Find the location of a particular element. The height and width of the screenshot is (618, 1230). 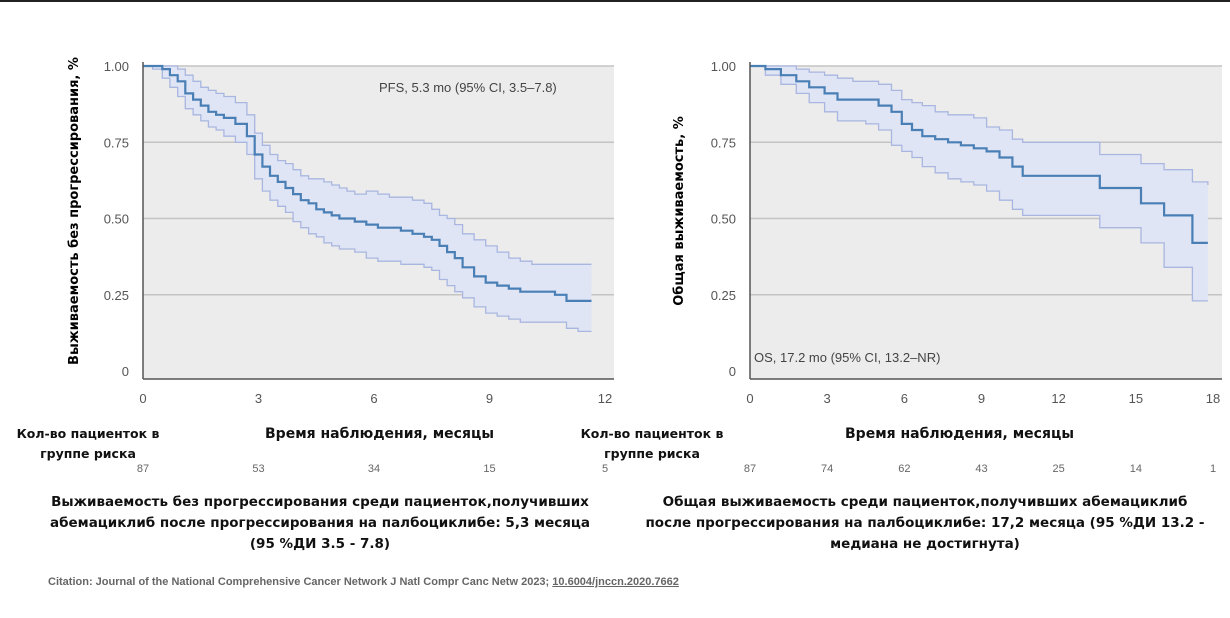

pfs-risk-label: Кол-во пациенток в группе риска is located at coordinates (88, 443).